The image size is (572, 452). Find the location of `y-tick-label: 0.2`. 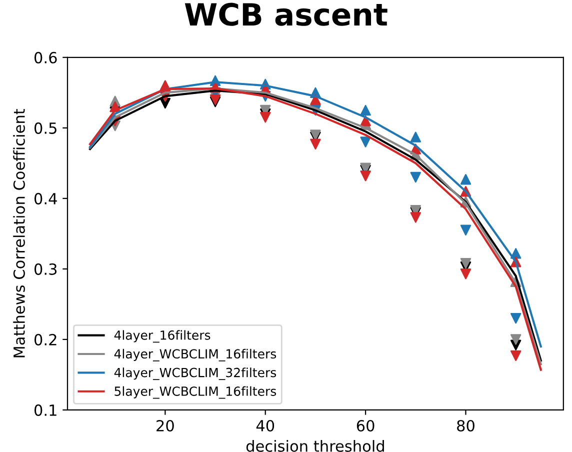

y-tick-label: 0.2 is located at coordinates (45, 340).